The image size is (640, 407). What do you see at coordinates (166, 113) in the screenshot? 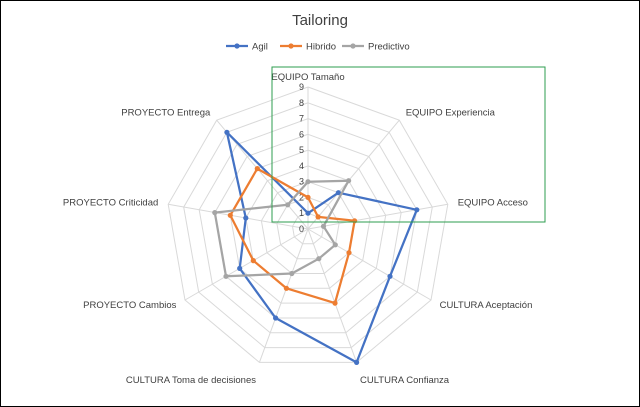
I see `axis-label: PROYECTO Entrega` at bounding box center [166, 113].